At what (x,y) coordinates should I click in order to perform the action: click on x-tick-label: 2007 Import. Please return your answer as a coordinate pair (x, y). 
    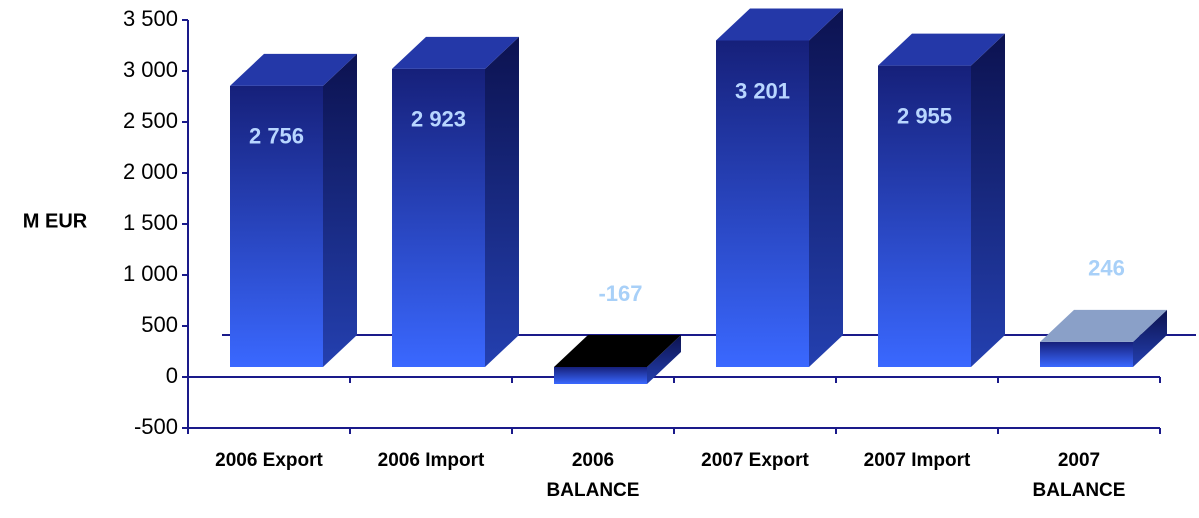
    Looking at the image, I should click on (917, 460).